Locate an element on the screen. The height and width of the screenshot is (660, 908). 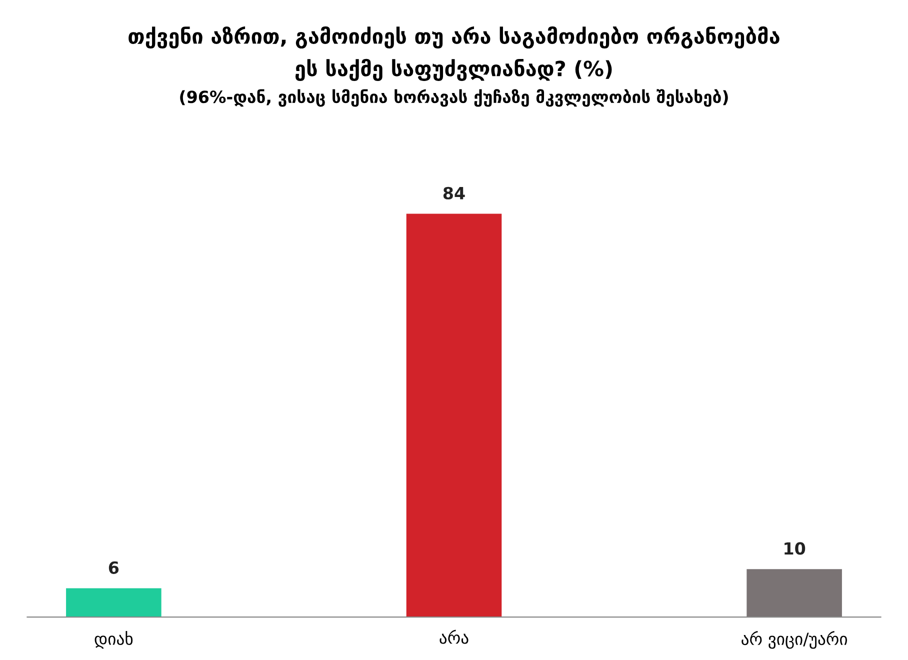
chart-title: თქვენი აზრით, გამოიძიეს თუ არა საგამოძიებო ორგანოებმა ეს საქმე საფუძვლიანად? (%) is located at coordinates (454, 53).